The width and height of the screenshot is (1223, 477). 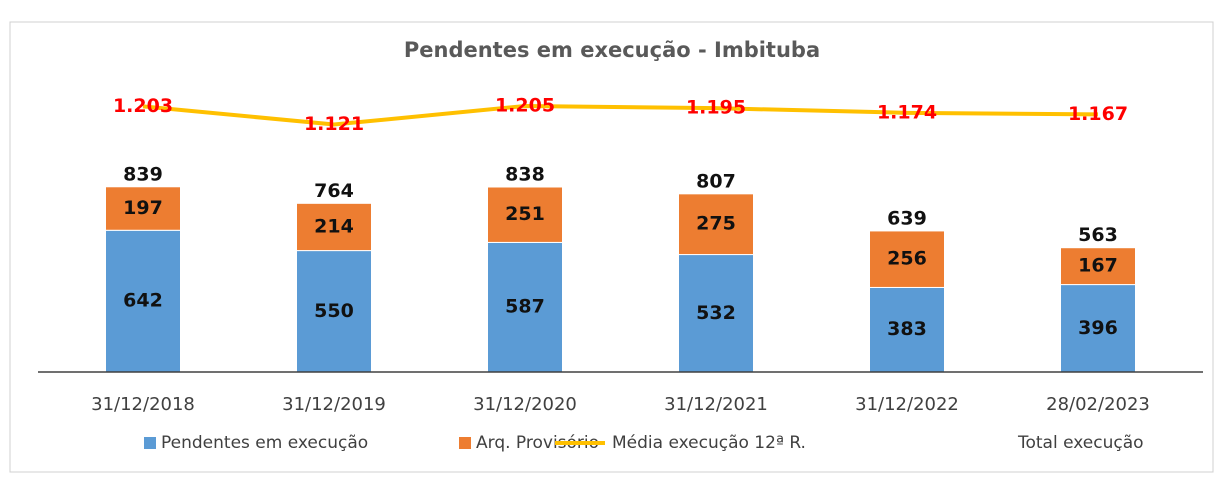 I want to click on line-label: 1.174, so click(x=907, y=112).